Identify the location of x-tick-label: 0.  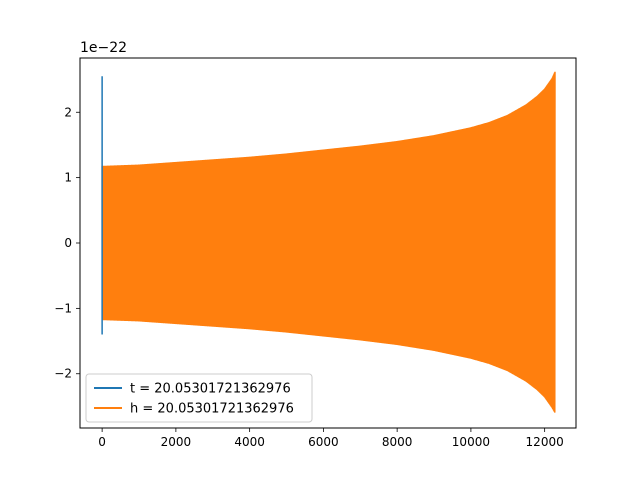
(102, 442).